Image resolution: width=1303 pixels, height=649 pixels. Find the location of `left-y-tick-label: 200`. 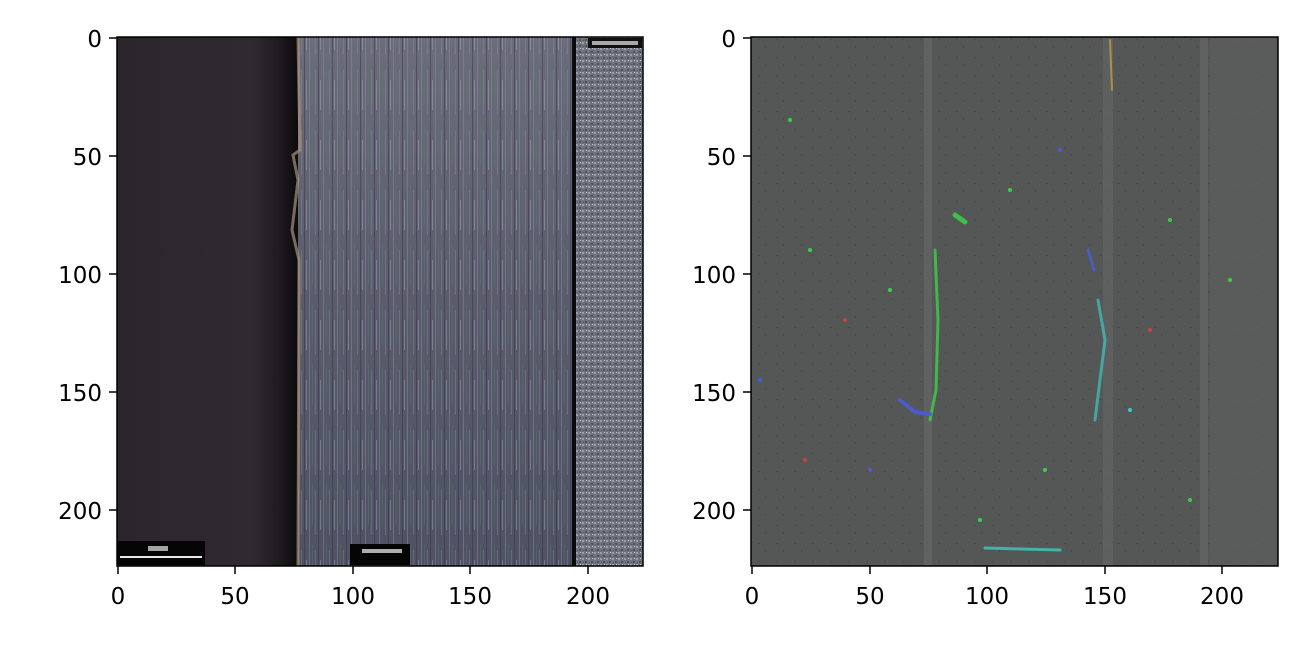

left-y-tick-label: 200 is located at coordinates (80, 512).